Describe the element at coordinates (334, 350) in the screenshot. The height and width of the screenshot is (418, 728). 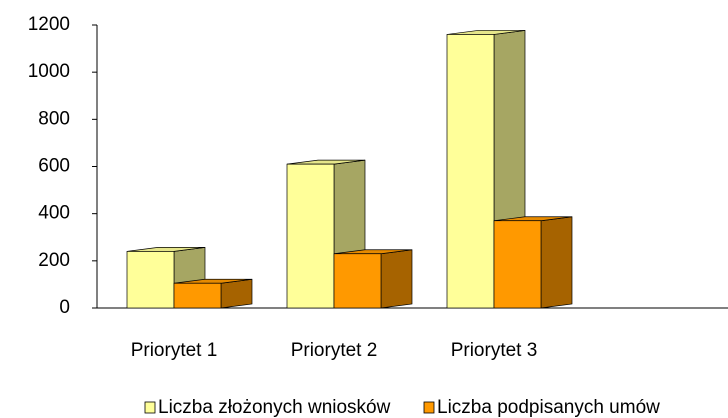
I see `x-tick-label: Priorytet 2` at that location.